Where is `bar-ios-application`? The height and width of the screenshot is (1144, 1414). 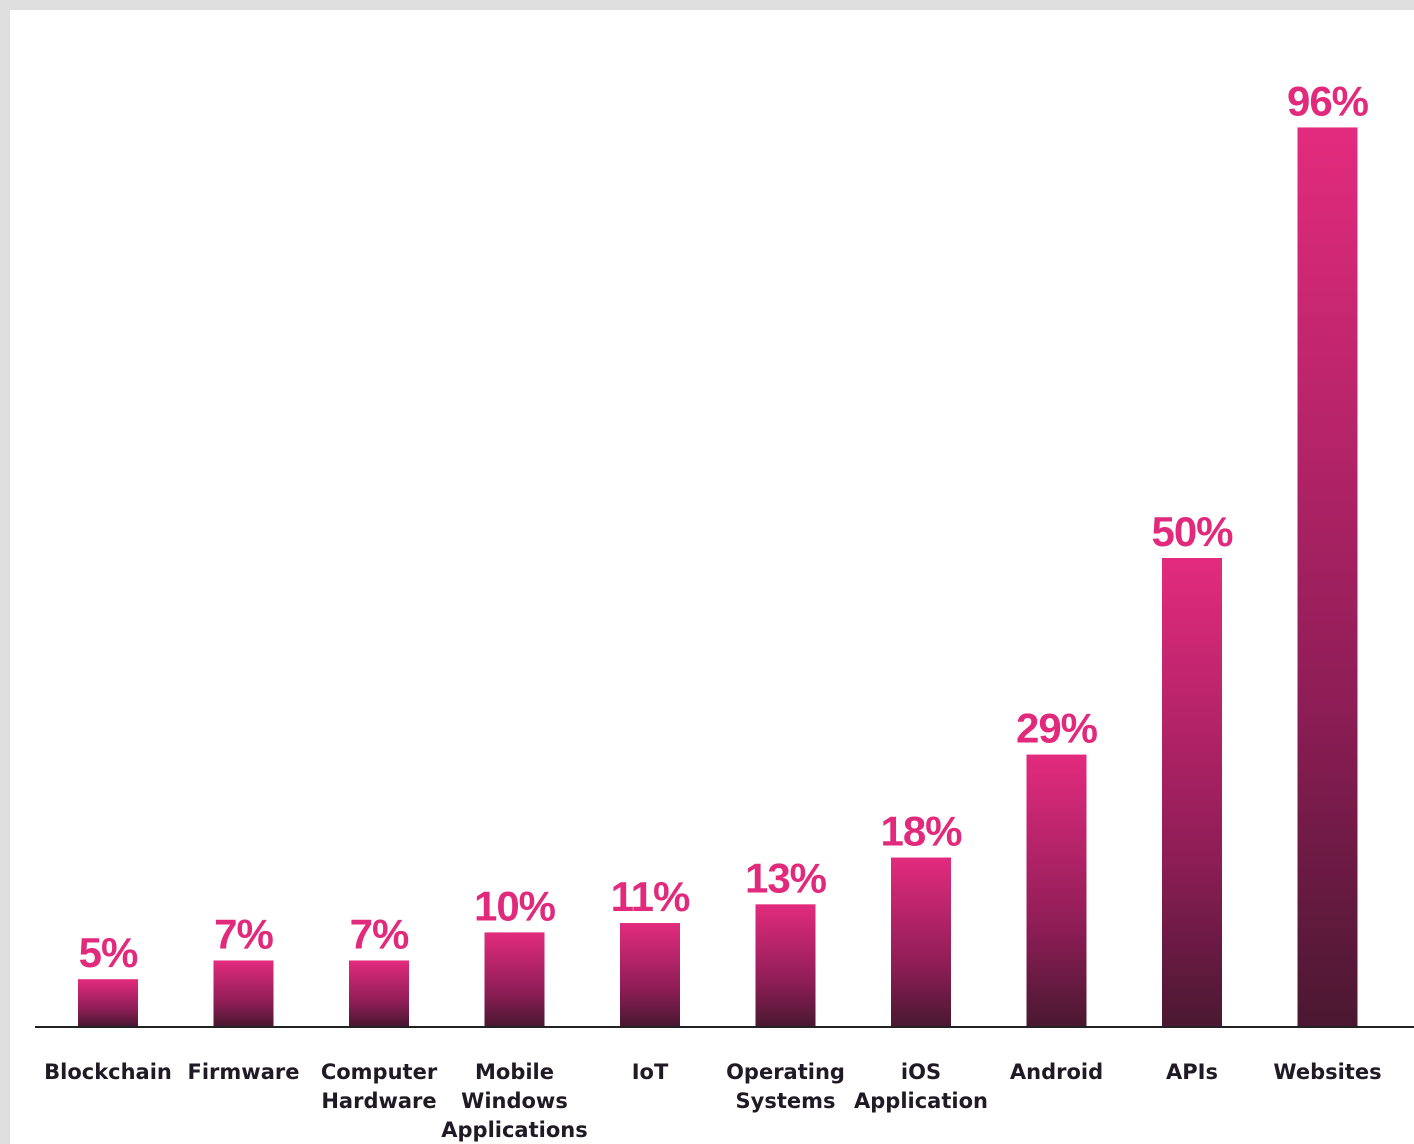 bar-ios-application is located at coordinates (921, 941).